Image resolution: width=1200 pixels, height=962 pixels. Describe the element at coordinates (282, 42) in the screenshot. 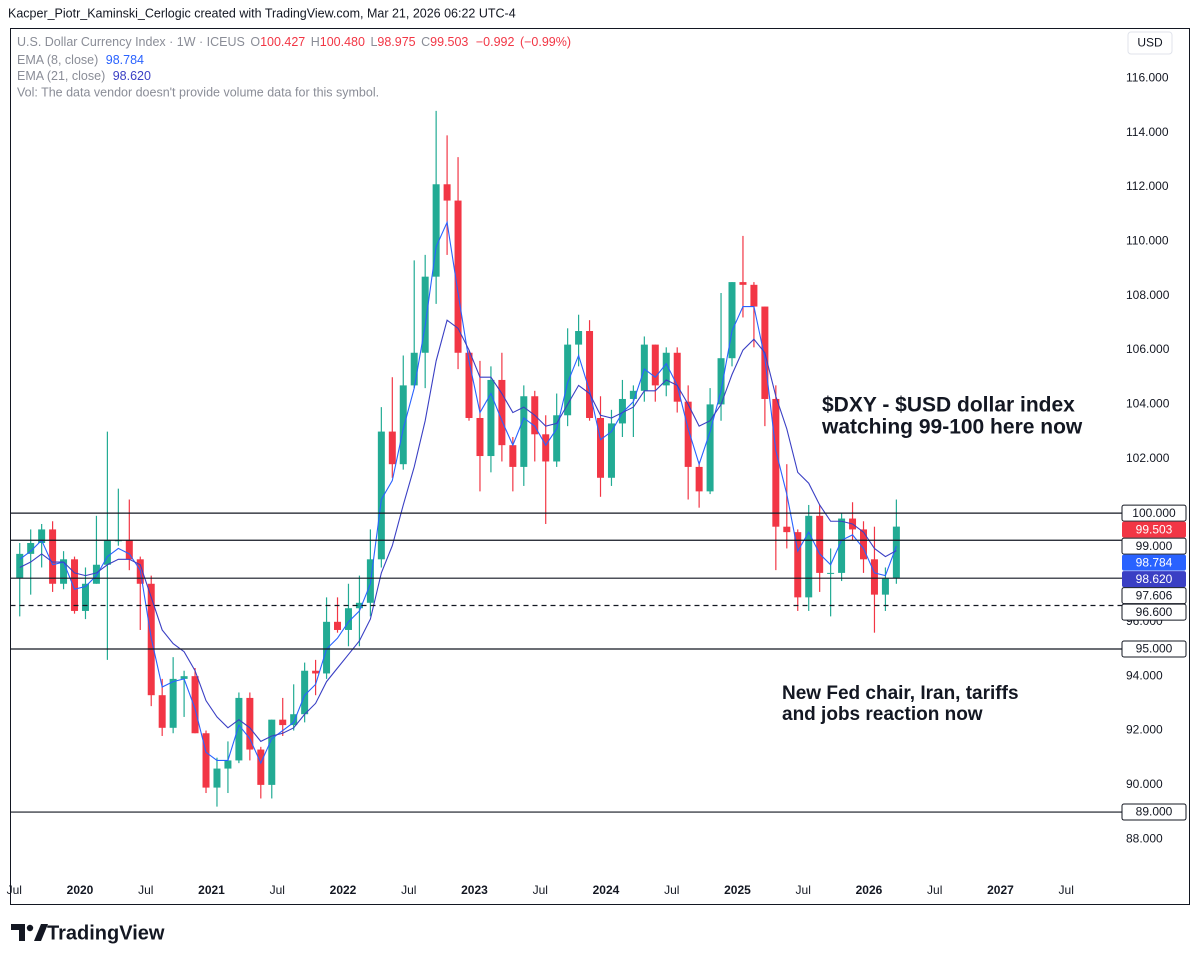

I see `legend-open: 100.427` at that location.